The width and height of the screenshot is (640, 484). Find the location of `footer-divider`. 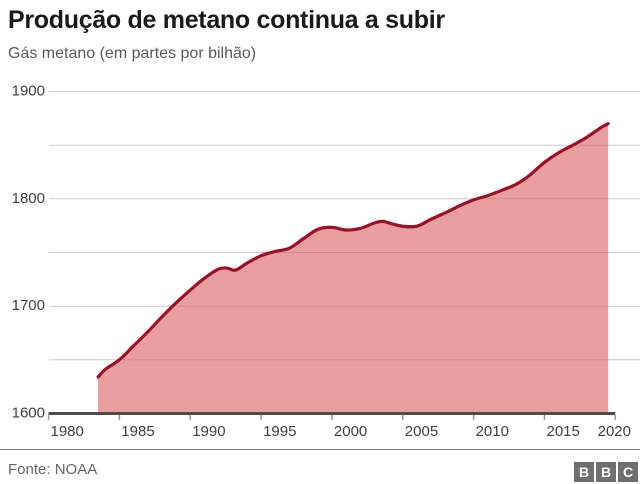

footer-divider is located at coordinates (320, 449).